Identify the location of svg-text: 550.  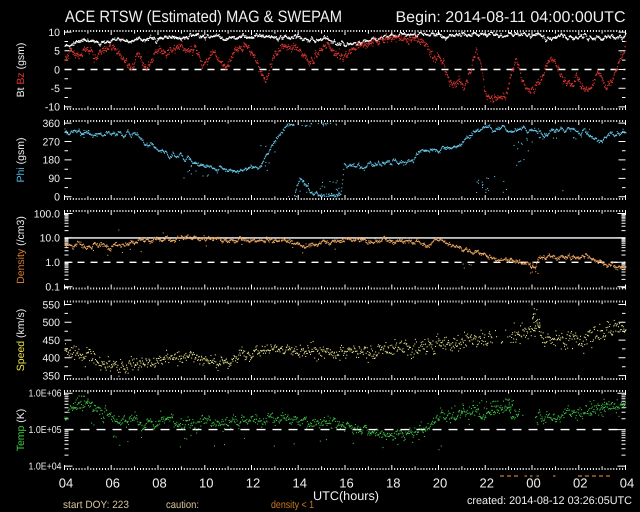
(51, 305).